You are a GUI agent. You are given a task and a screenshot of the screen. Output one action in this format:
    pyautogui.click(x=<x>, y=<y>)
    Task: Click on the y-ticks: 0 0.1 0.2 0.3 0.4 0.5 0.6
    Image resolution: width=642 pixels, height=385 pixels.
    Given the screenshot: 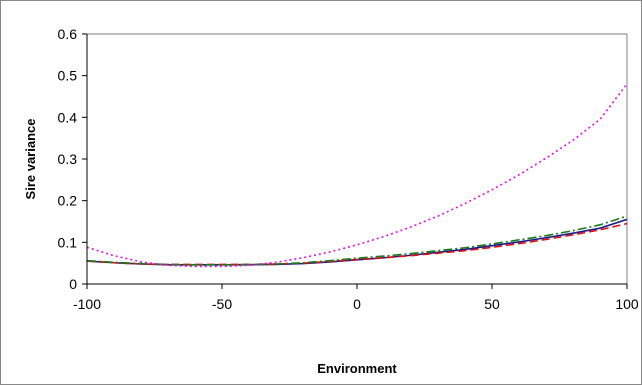 What is the action you would take?
    pyautogui.click(x=72, y=159)
    